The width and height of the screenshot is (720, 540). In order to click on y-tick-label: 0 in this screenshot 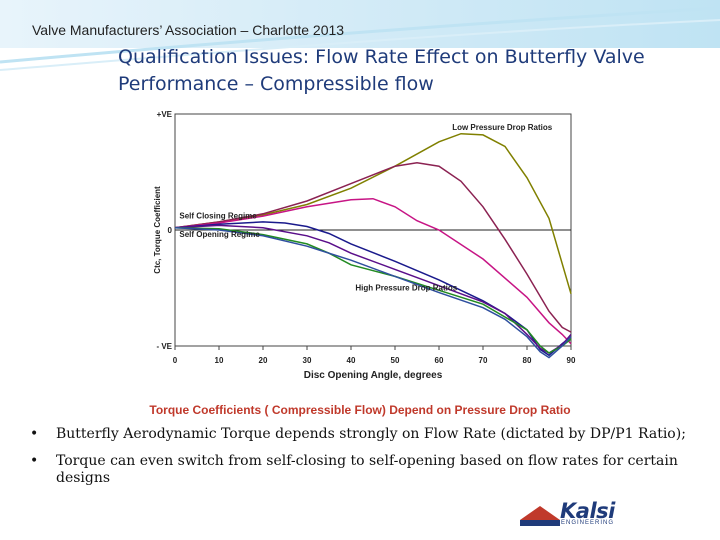, I will do `click(170, 230)`.